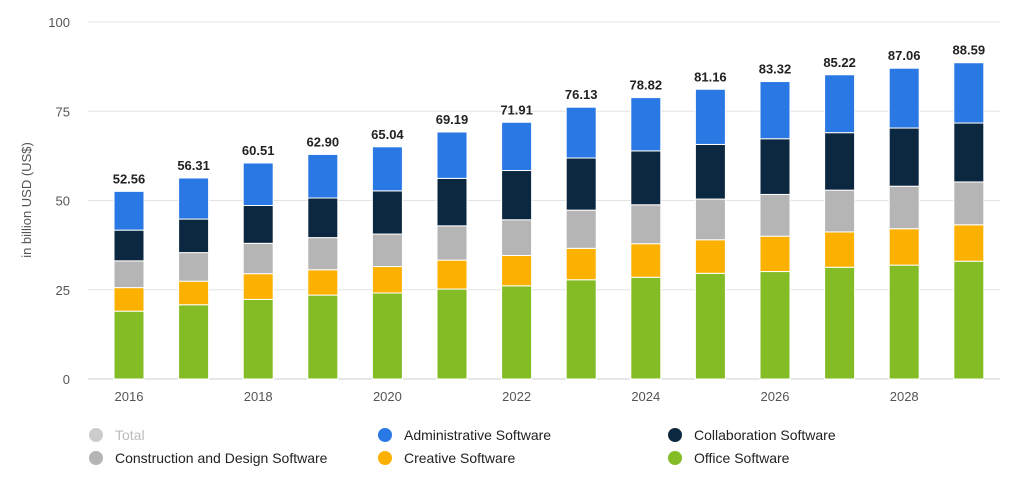  Describe the element at coordinates (969, 50) in the screenshot. I see `total-label: 88.59` at that location.